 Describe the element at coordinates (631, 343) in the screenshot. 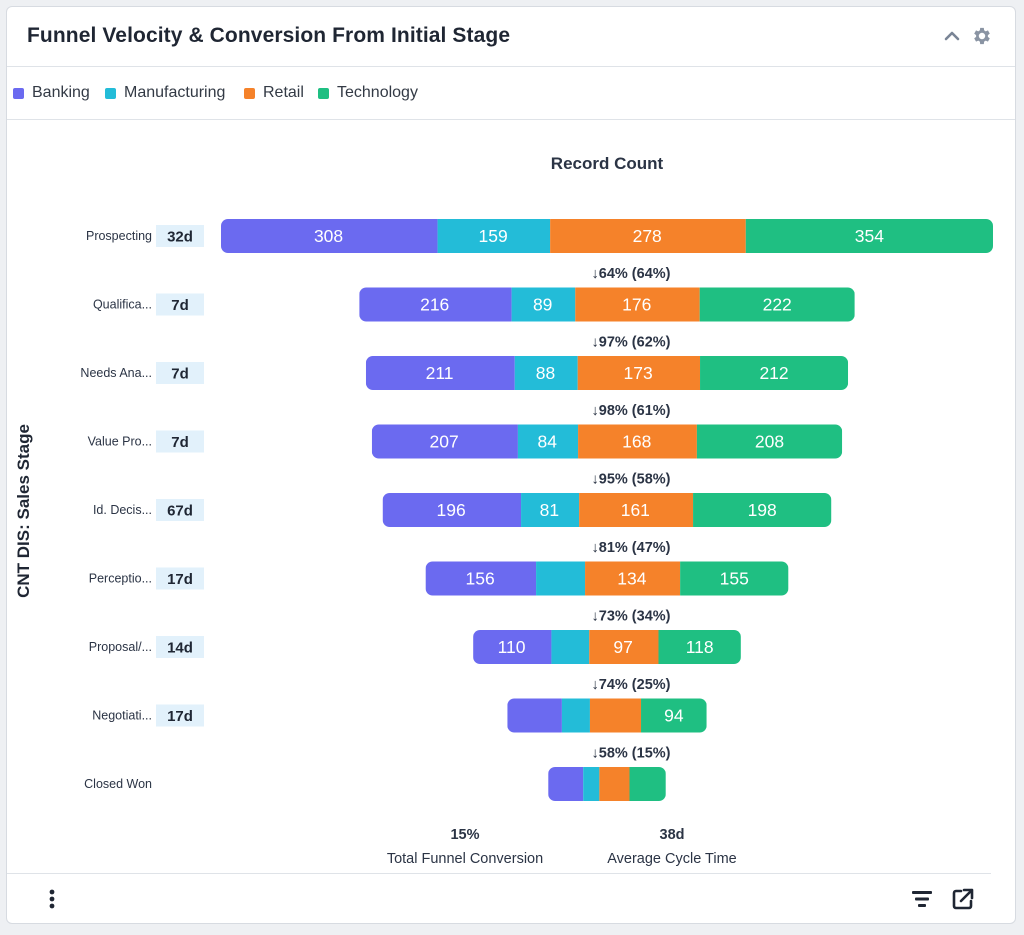

I see `conversion-label: ↓97% (62%)` at that location.